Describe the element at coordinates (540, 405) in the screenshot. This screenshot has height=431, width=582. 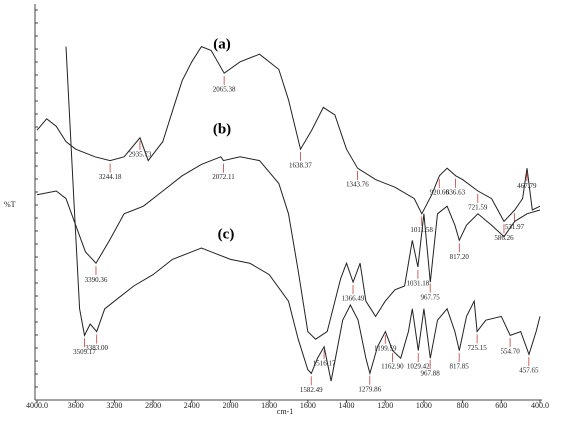
I see `x-tick-label: 400.0` at that location.